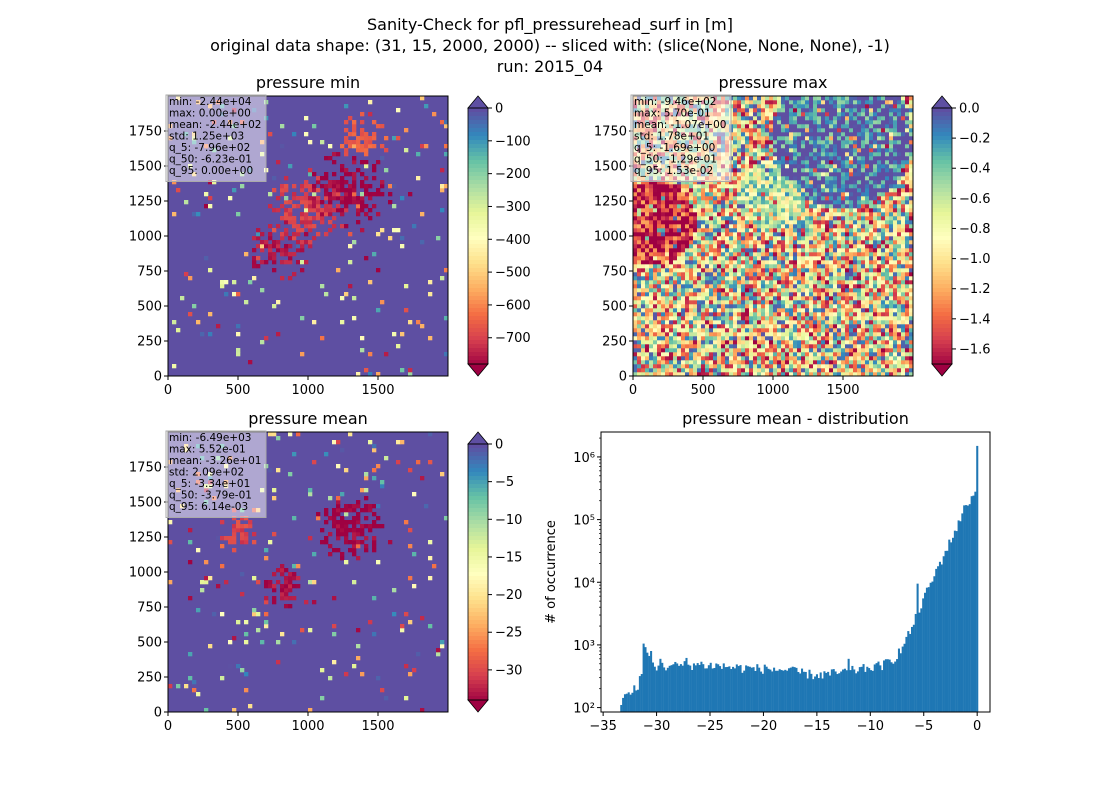 The width and height of the screenshot is (1100, 800). I want to click on colorbar-segment, so click(478, 214).